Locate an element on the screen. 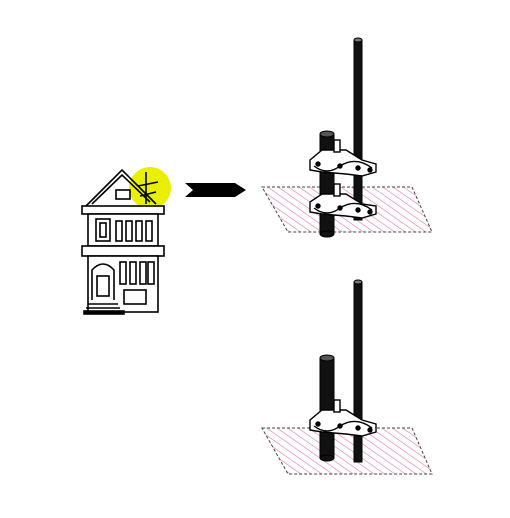 The height and width of the screenshot is (518, 510). clamp-lower is located at coordinates (343, 201).